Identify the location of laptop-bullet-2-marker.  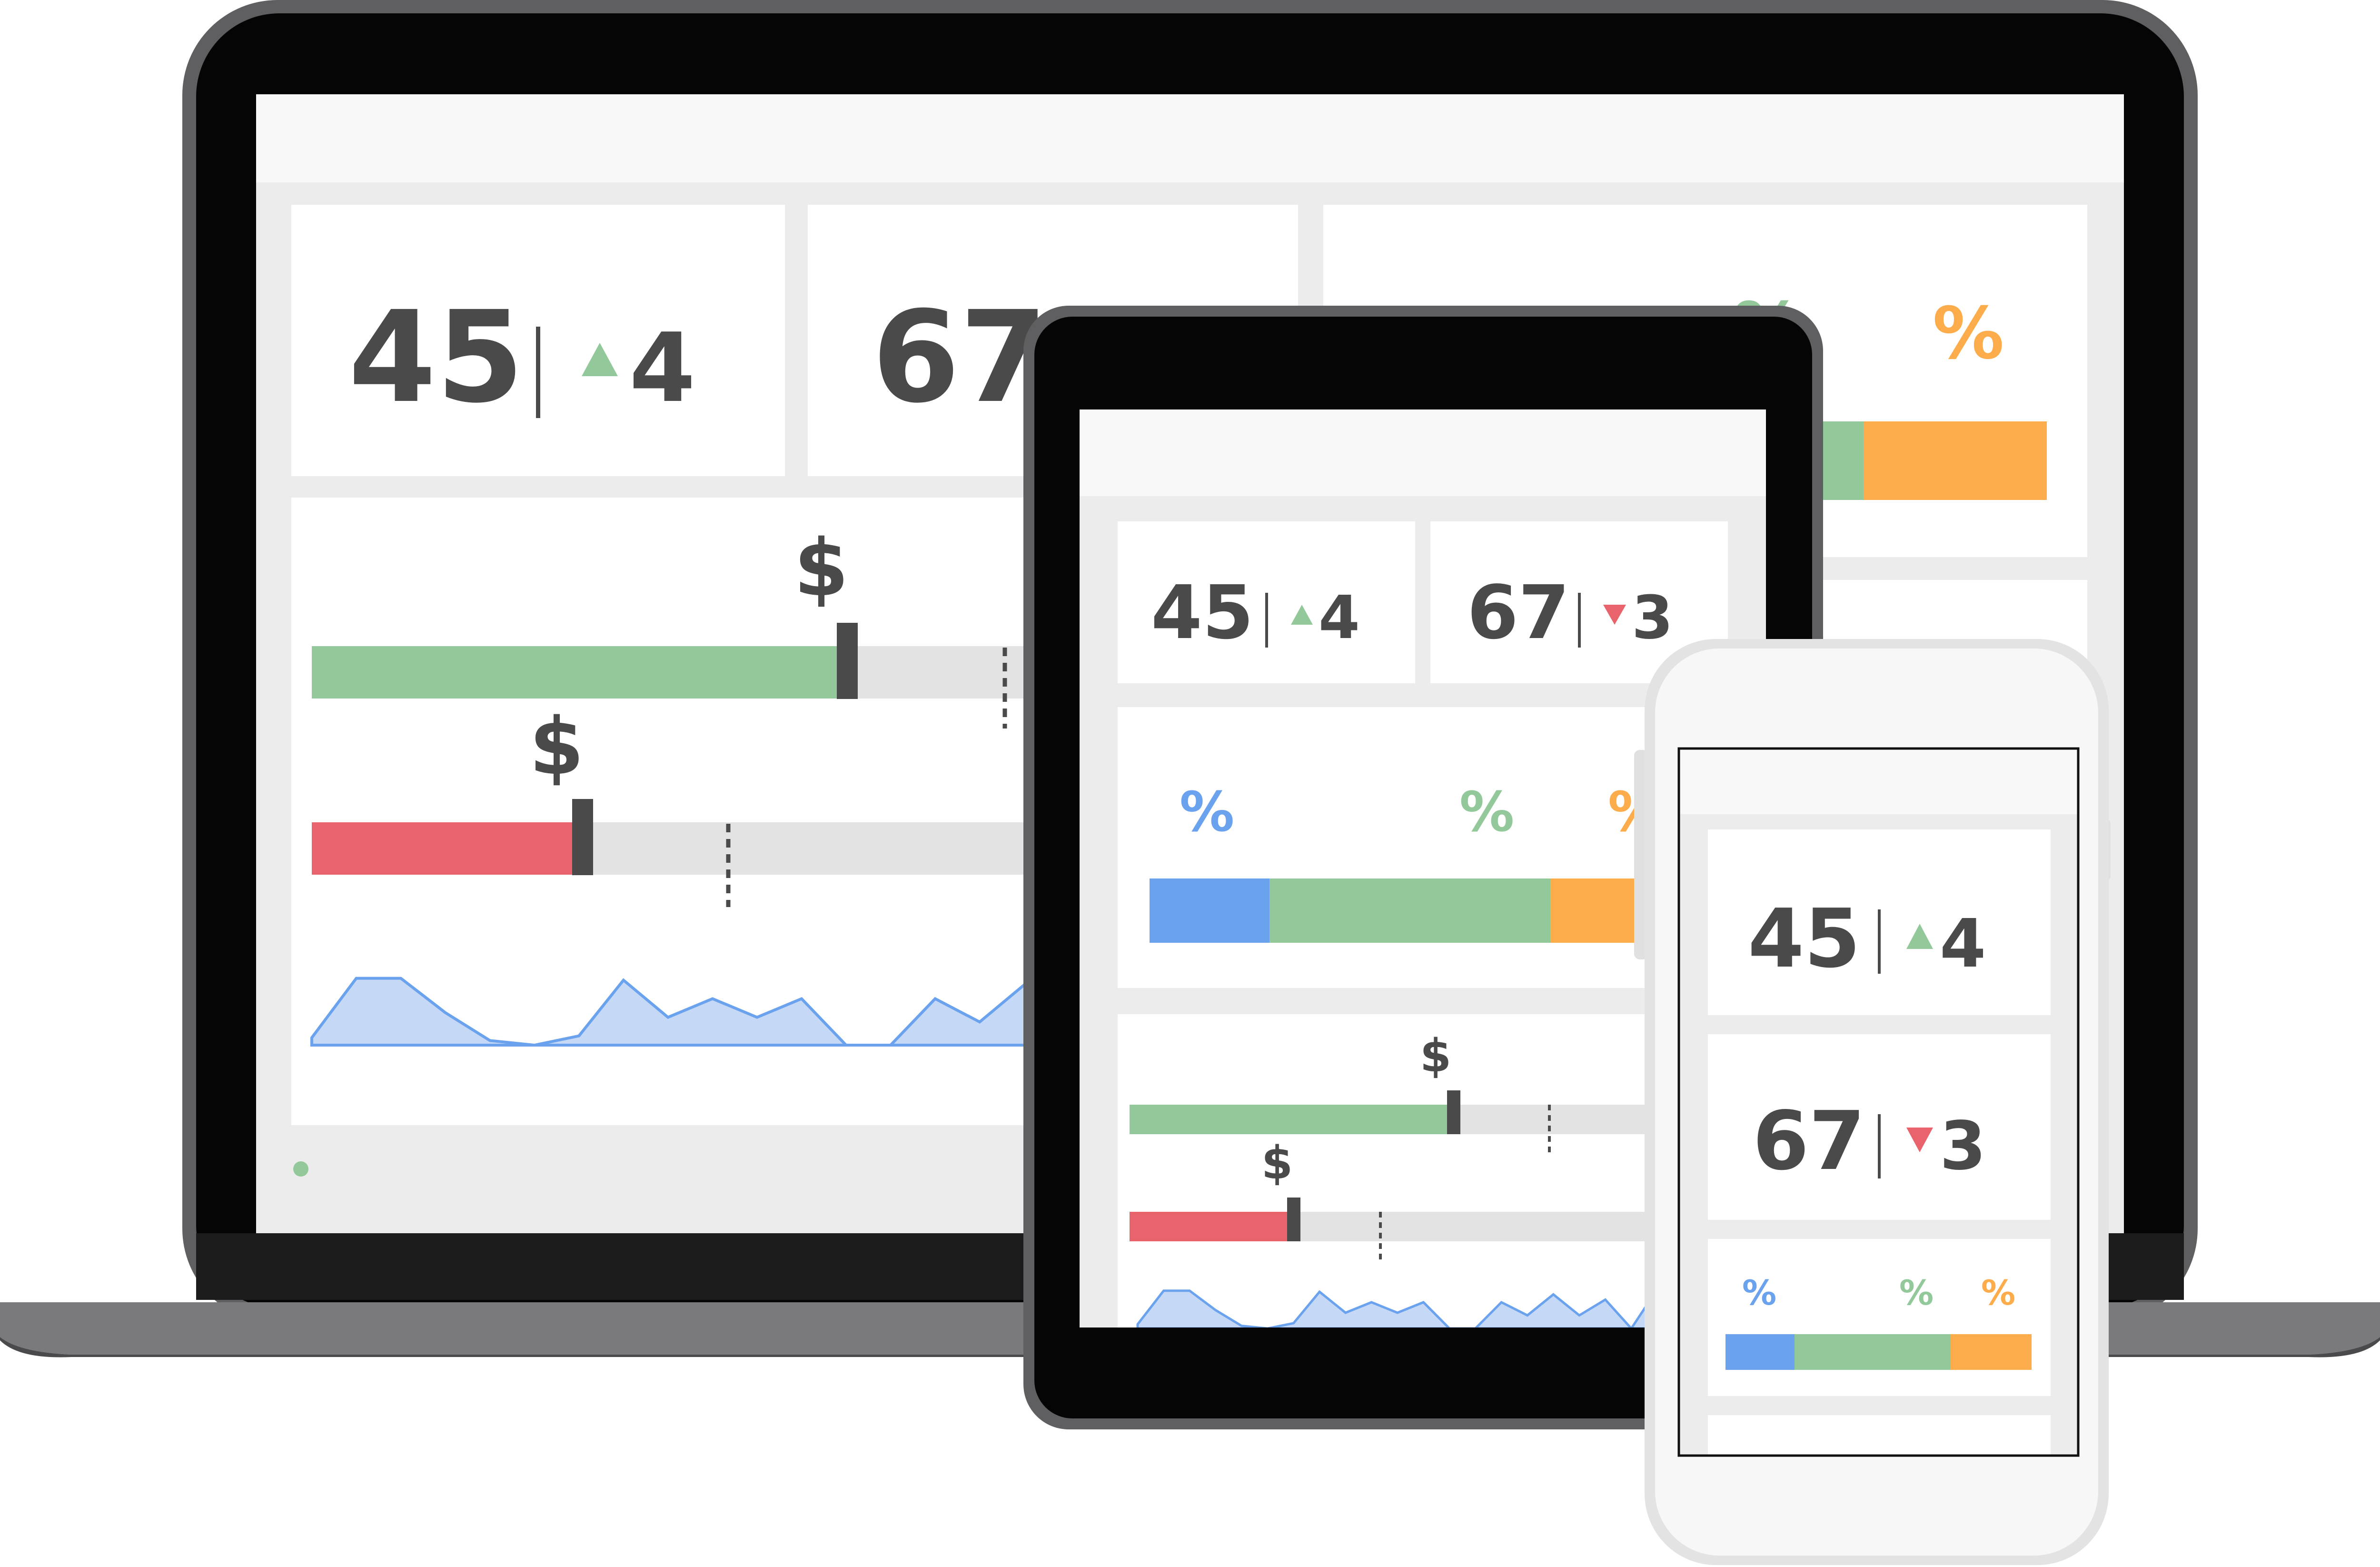
(582, 837).